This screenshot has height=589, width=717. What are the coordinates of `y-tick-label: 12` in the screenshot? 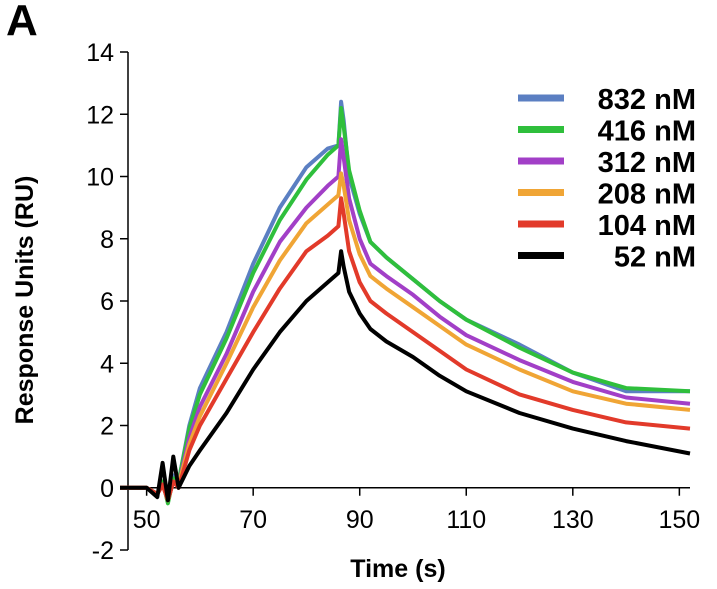 It's located at (100, 115).